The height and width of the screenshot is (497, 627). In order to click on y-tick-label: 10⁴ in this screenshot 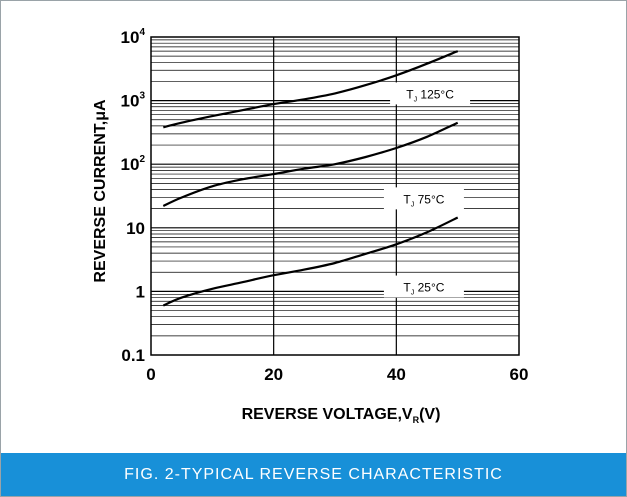, I will do `click(133, 37)`.